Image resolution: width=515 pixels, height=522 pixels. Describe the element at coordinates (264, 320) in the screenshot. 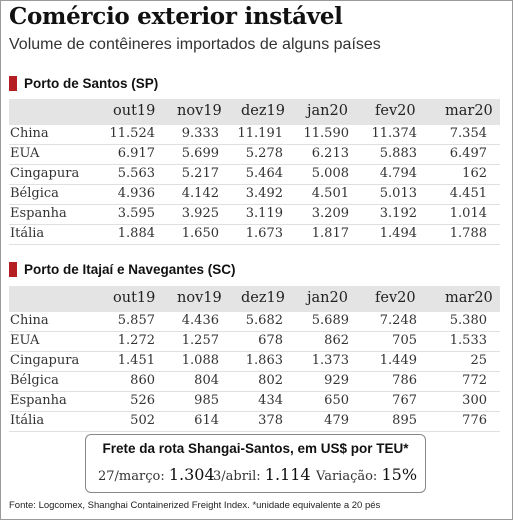

I see `table-cell: 5.682` at that location.